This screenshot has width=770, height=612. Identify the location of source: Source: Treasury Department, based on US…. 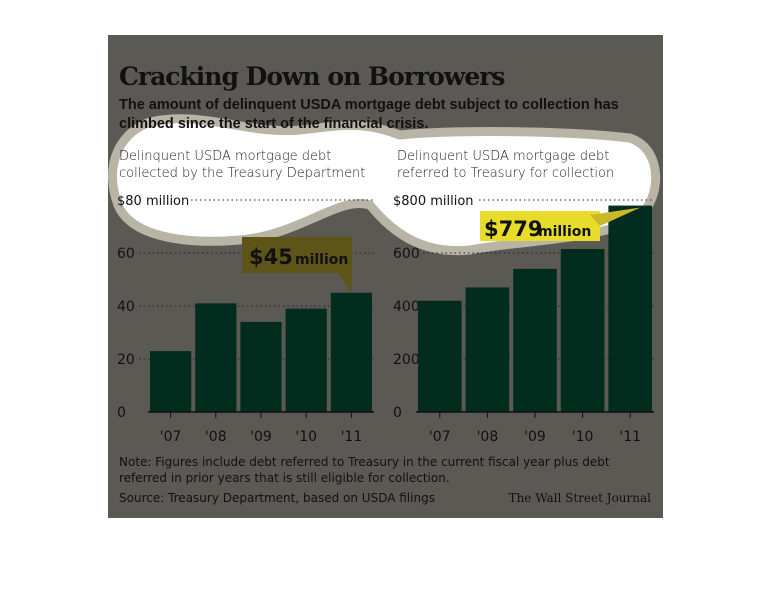
(277, 498).